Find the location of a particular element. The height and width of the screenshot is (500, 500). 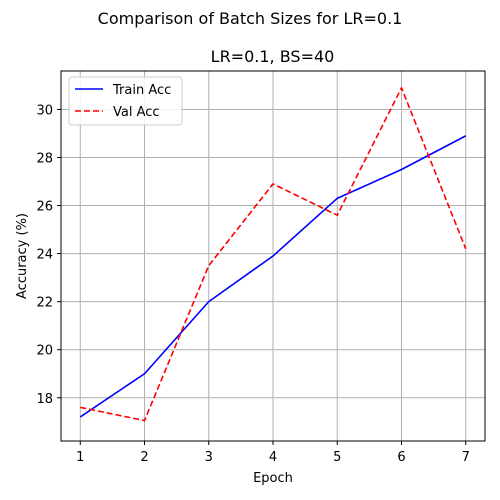

legend-label-val: Val Acc is located at coordinates (136, 112).